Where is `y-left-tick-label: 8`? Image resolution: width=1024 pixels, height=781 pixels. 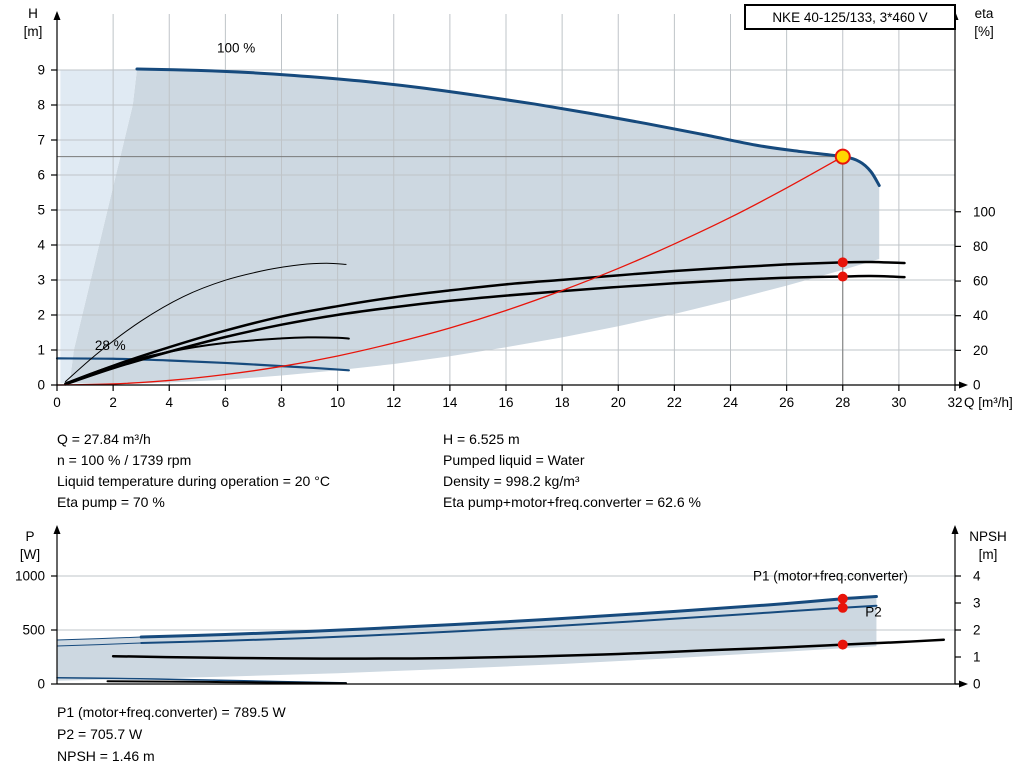 y-left-tick-label: 8 is located at coordinates (41, 105).